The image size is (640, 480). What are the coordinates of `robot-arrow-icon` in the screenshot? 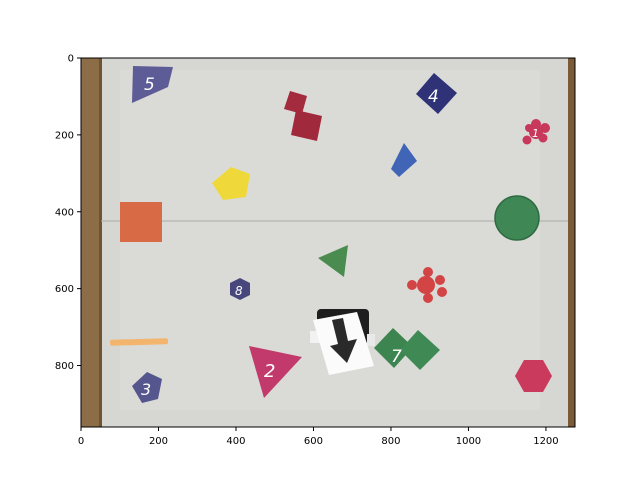 It's located at (343, 340).